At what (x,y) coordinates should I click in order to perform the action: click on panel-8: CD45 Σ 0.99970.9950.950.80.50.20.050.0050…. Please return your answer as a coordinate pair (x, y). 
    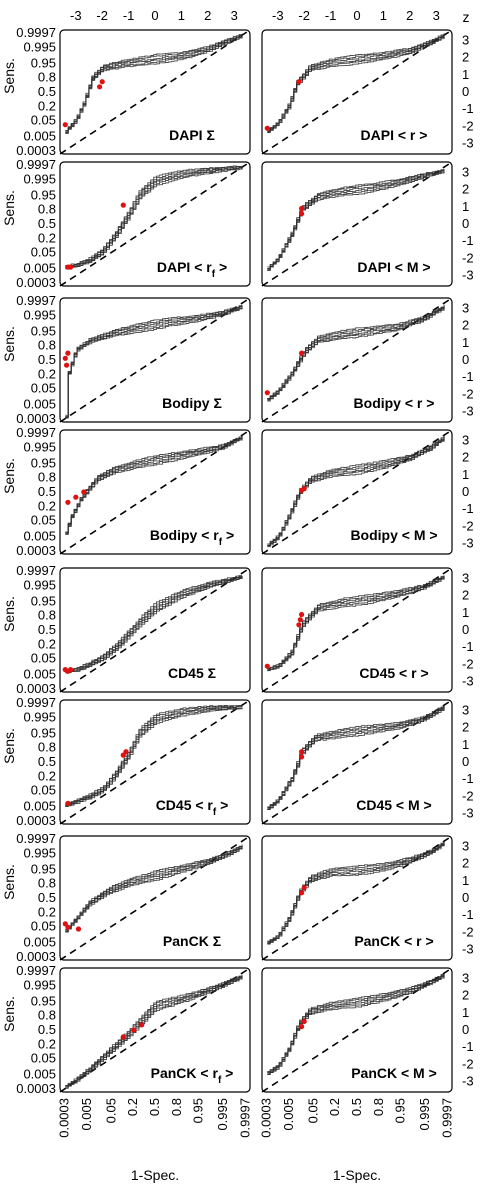
    Looking at the image, I should click on (126, 629).